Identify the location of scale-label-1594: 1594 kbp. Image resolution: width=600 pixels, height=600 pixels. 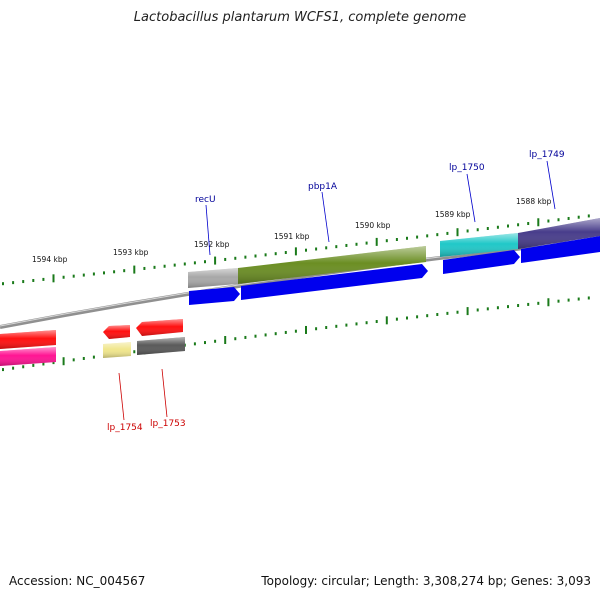
(50, 259).